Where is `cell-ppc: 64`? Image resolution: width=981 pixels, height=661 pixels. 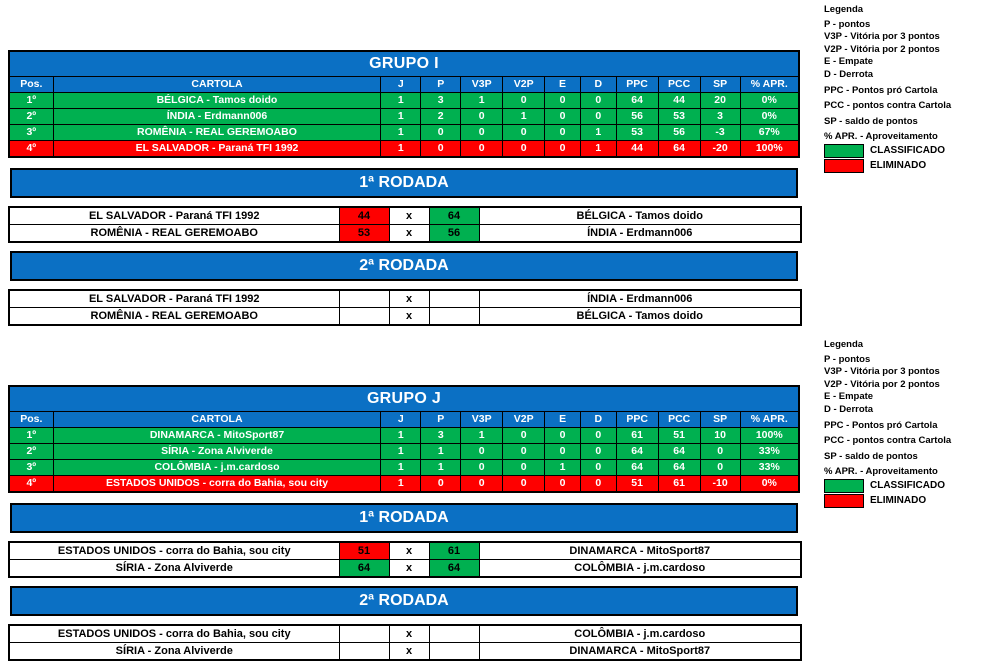
cell-ppc: 64 is located at coordinates (637, 100).